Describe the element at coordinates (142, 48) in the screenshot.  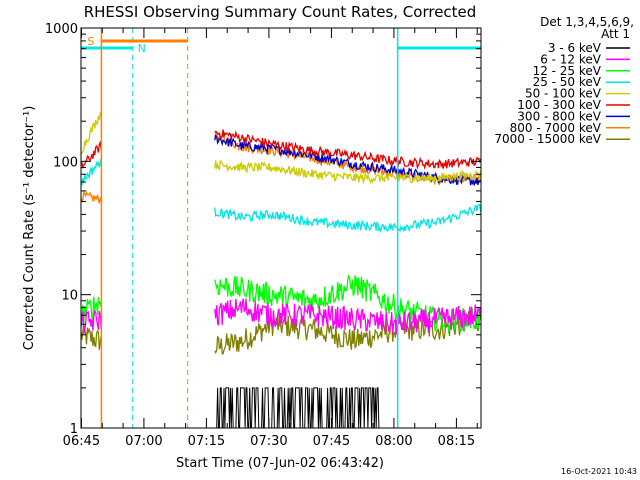
I see `night-label-0: N` at that location.